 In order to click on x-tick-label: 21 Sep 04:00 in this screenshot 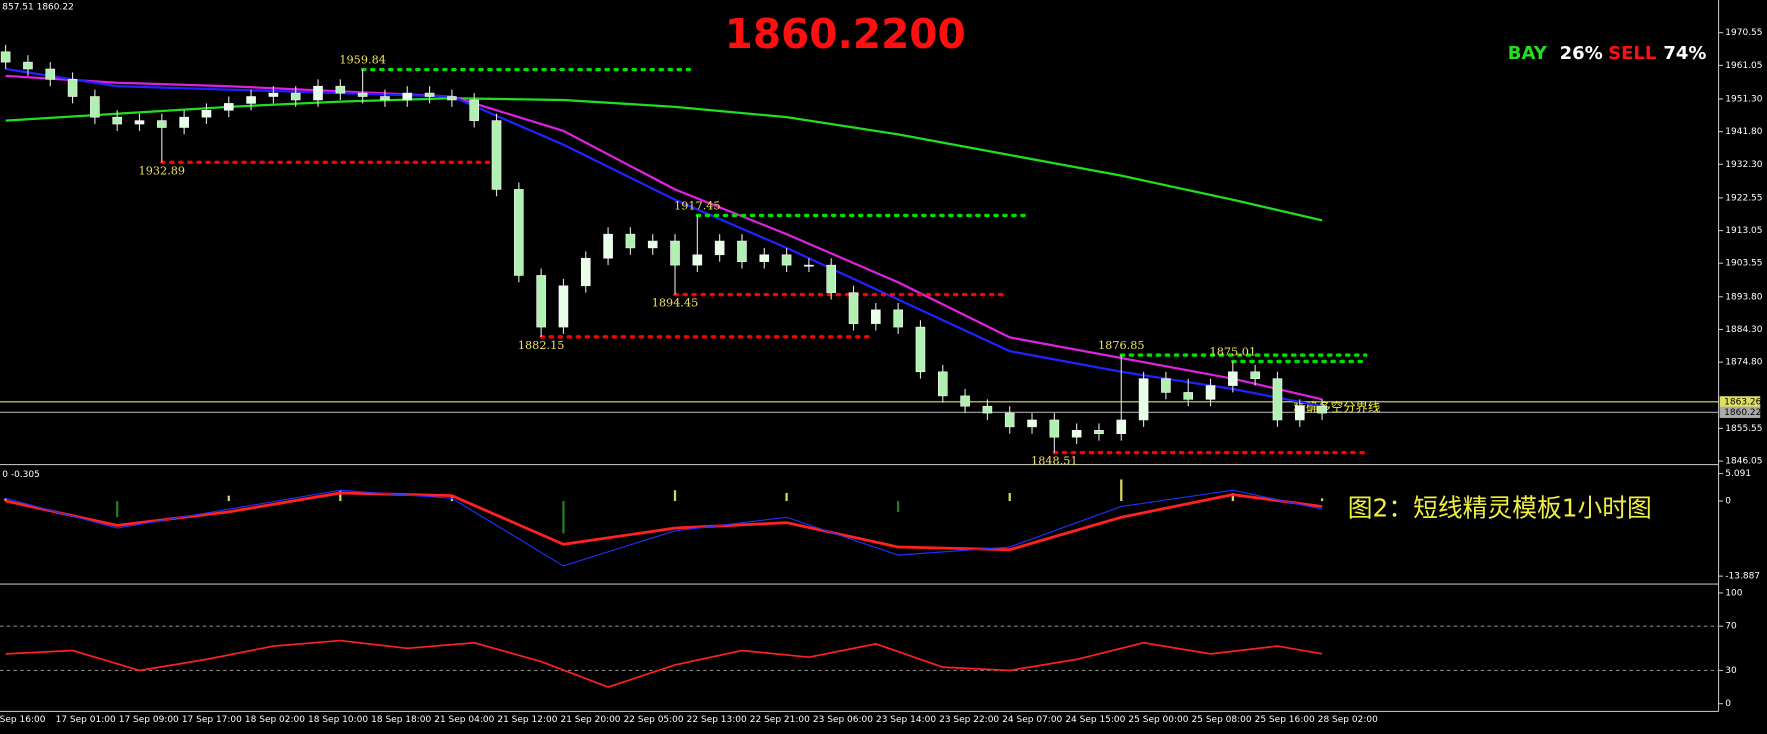, I will do `click(464, 720)`.